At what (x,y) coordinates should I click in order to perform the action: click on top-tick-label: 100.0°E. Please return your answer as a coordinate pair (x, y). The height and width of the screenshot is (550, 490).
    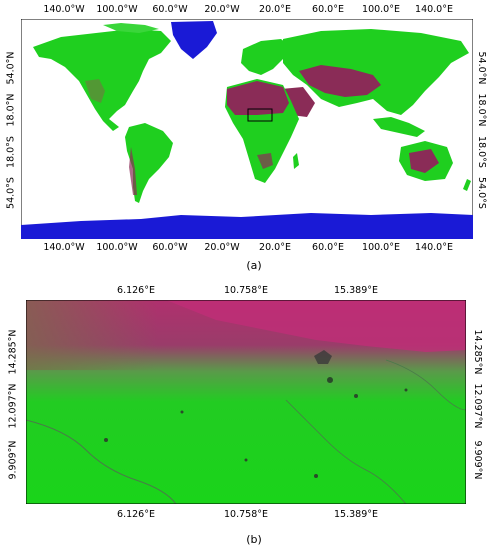
    Looking at the image, I should click on (381, 9).